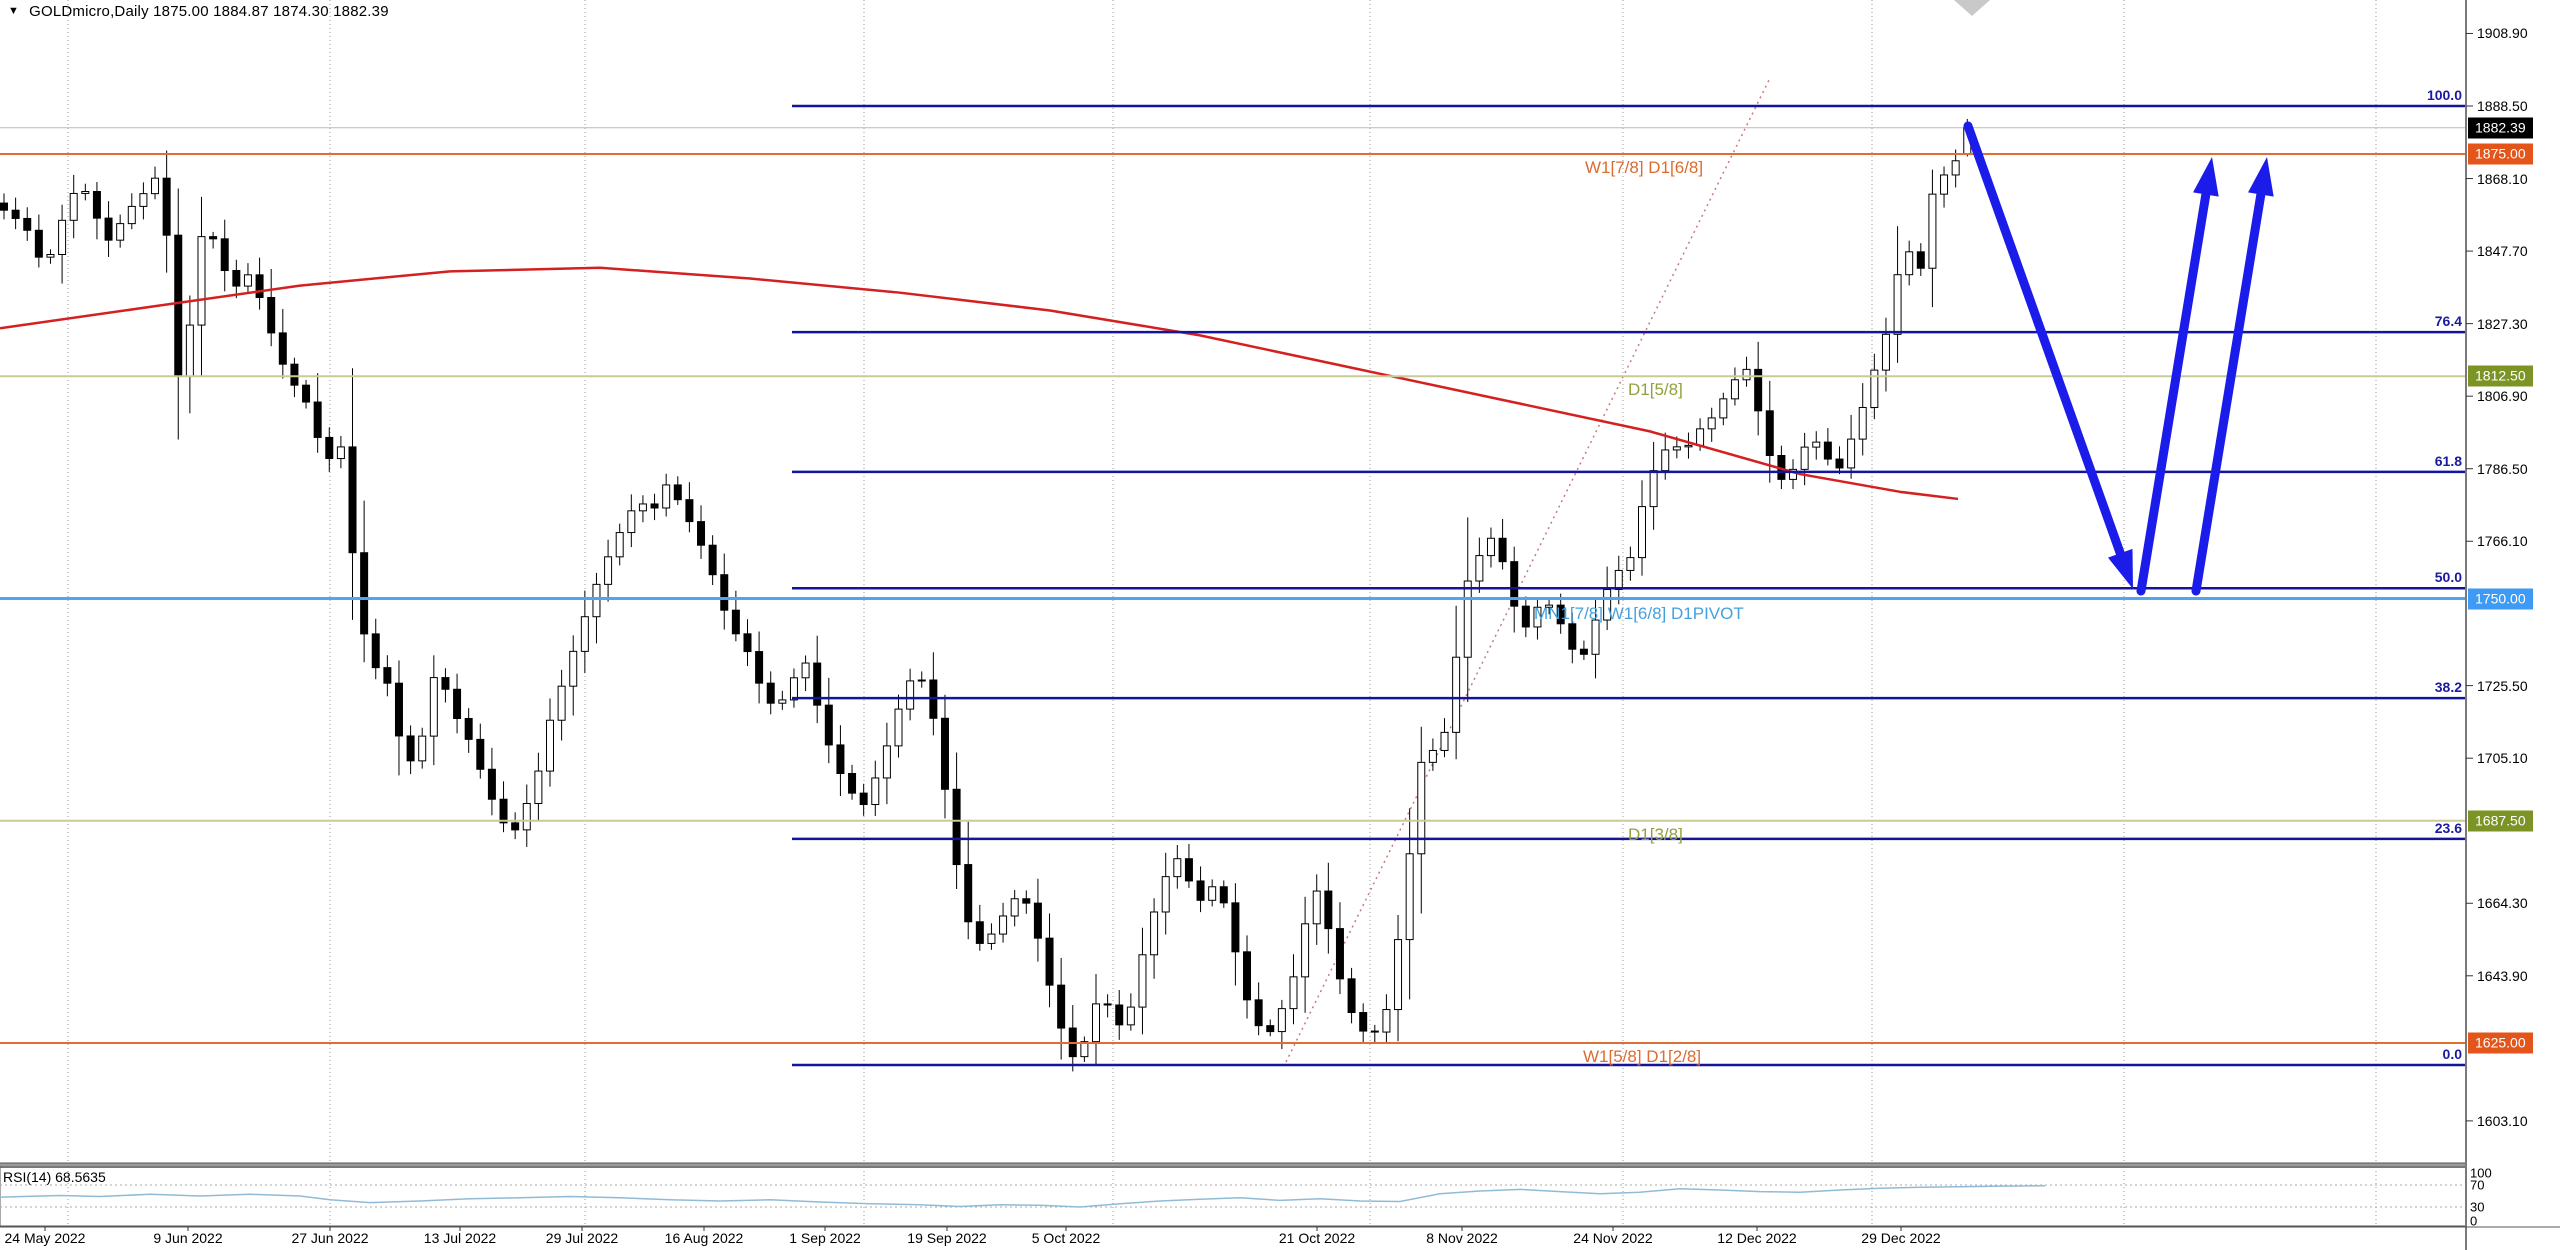 Image resolution: width=2560 pixels, height=1250 pixels. Describe the element at coordinates (1655, 390) in the screenshot. I see `level-label: D1[5/8]` at that location.